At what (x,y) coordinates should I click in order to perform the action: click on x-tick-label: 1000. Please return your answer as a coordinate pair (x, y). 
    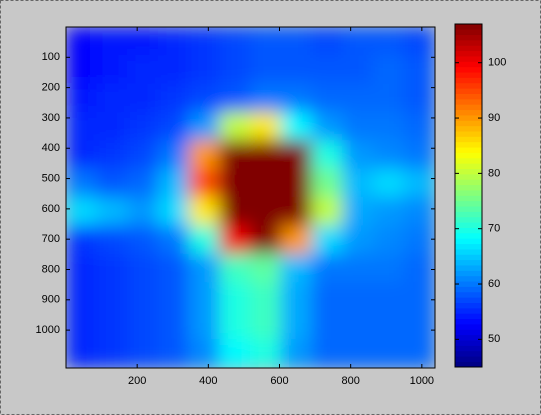
    Looking at the image, I should click on (422, 381).